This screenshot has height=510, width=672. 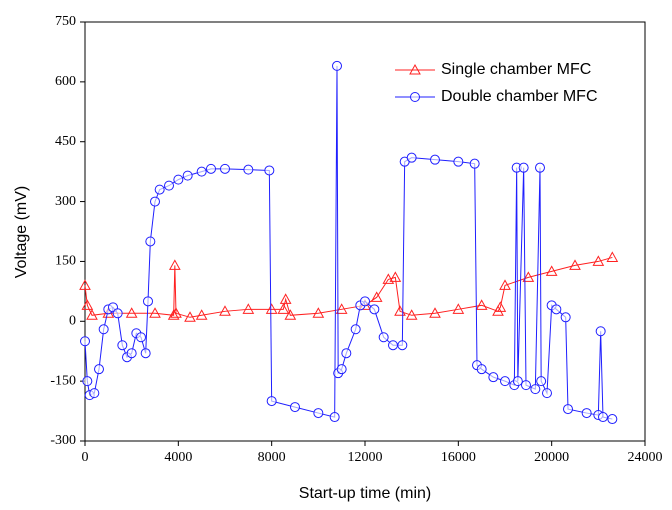 What do you see at coordinates (65, 141) in the screenshot?
I see `y-tick-label: 450` at bounding box center [65, 141].